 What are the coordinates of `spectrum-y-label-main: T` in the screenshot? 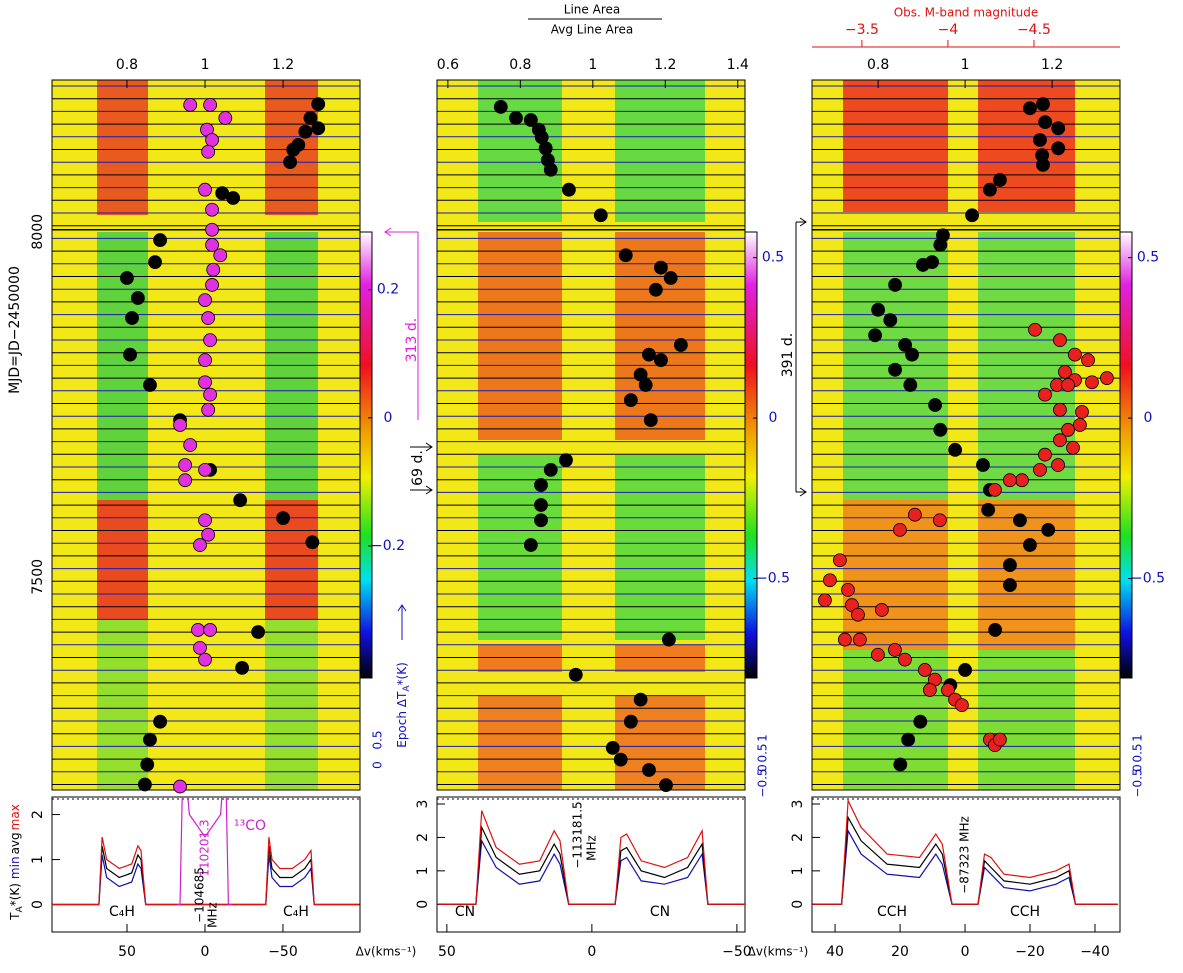 It's located at (15, 916).